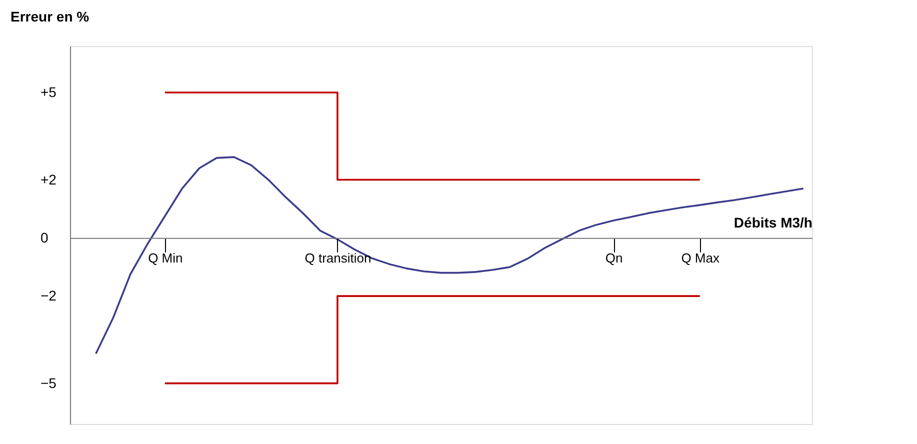 The image size is (917, 444). What do you see at coordinates (338, 258) in the screenshot?
I see `x-tick-label: Q transition` at bounding box center [338, 258].